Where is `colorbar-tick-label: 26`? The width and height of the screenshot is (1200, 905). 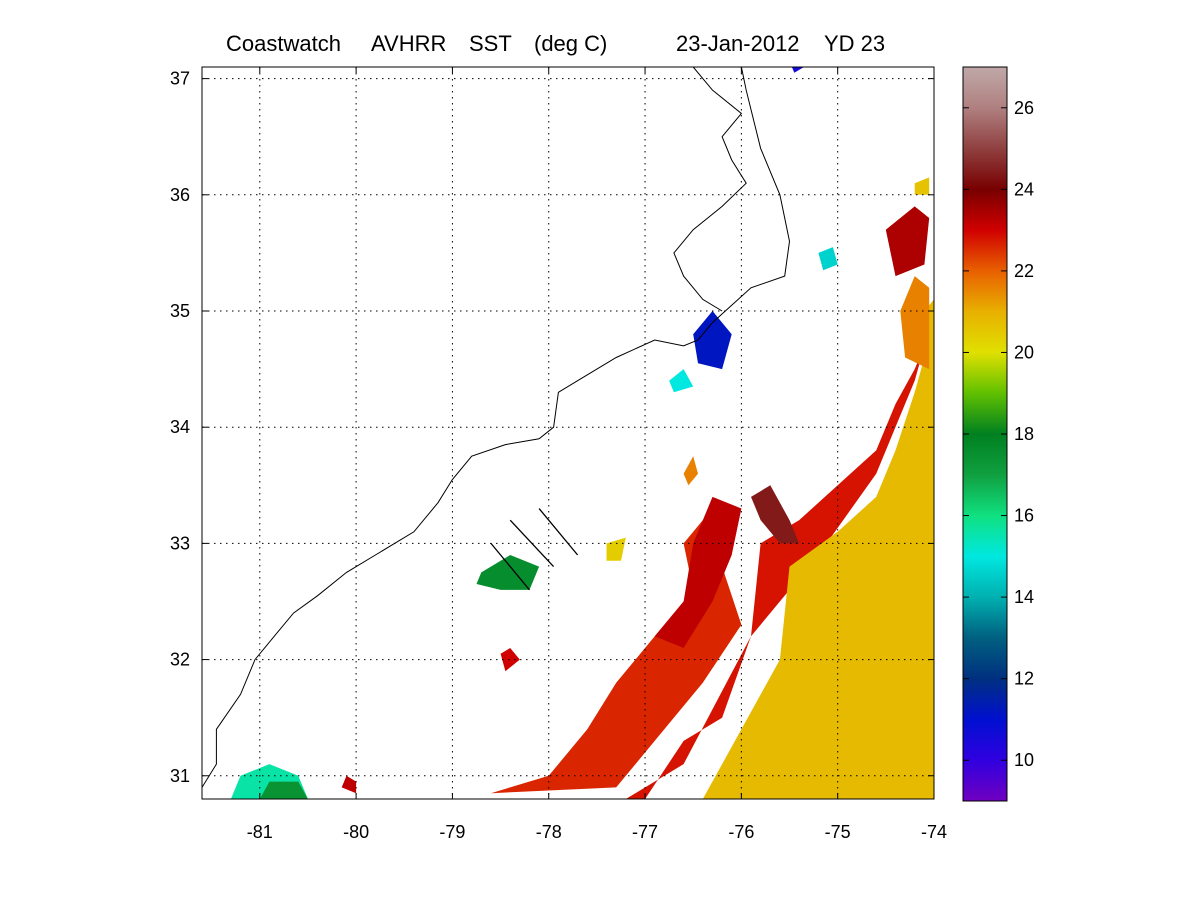 colorbar-tick-label: 26 is located at coordinates (1024, 108).